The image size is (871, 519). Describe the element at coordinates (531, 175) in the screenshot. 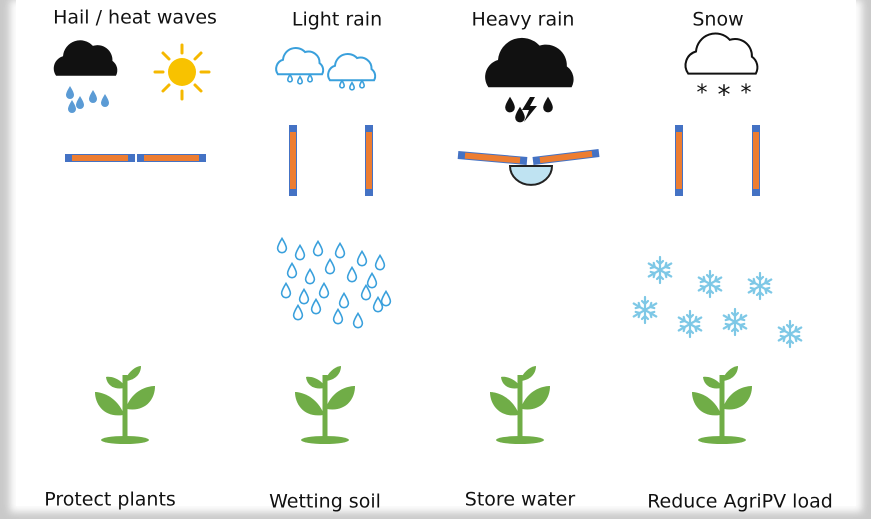

I see `water-bowl` at that location.